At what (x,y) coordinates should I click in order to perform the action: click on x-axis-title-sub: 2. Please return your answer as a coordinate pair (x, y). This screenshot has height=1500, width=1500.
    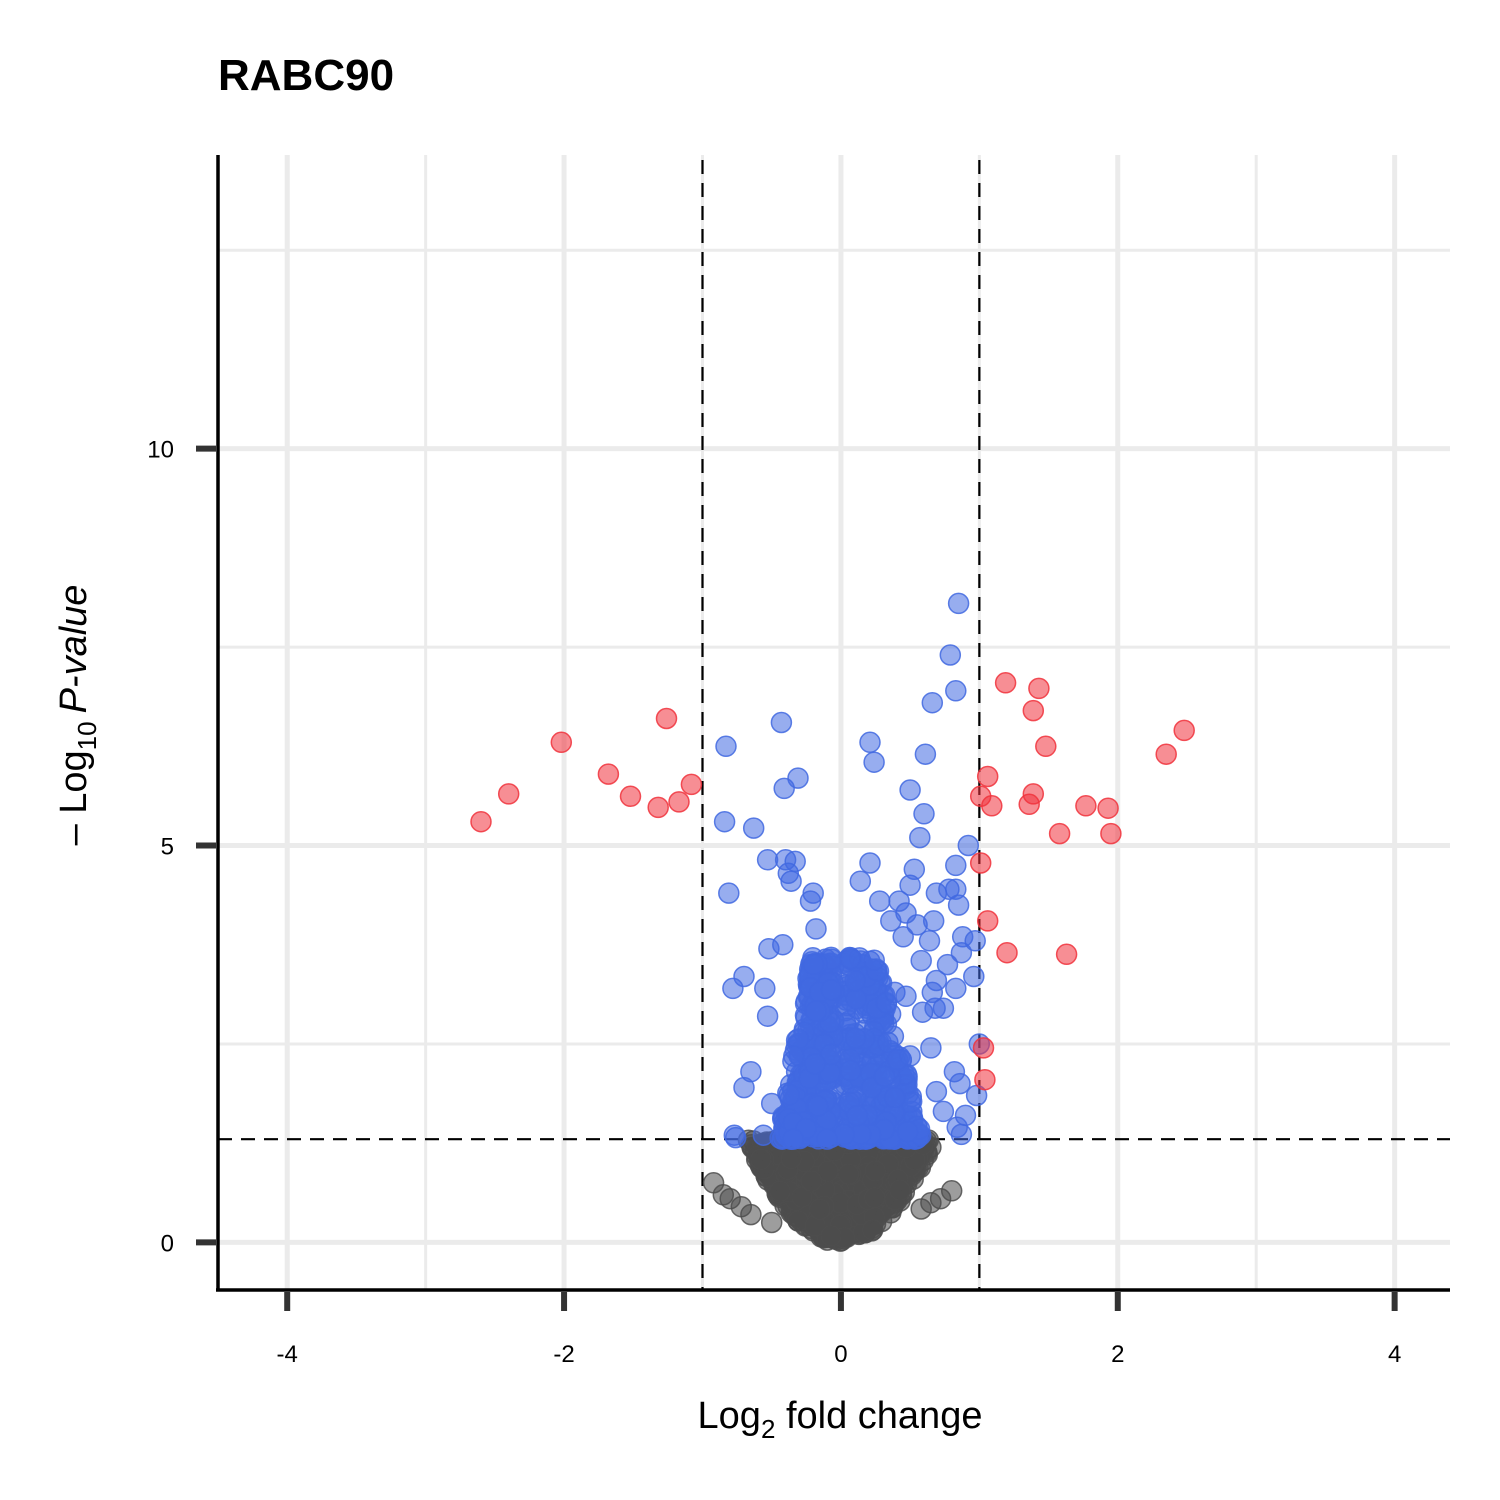
    Looking at the image, I should click on (768, 1429).